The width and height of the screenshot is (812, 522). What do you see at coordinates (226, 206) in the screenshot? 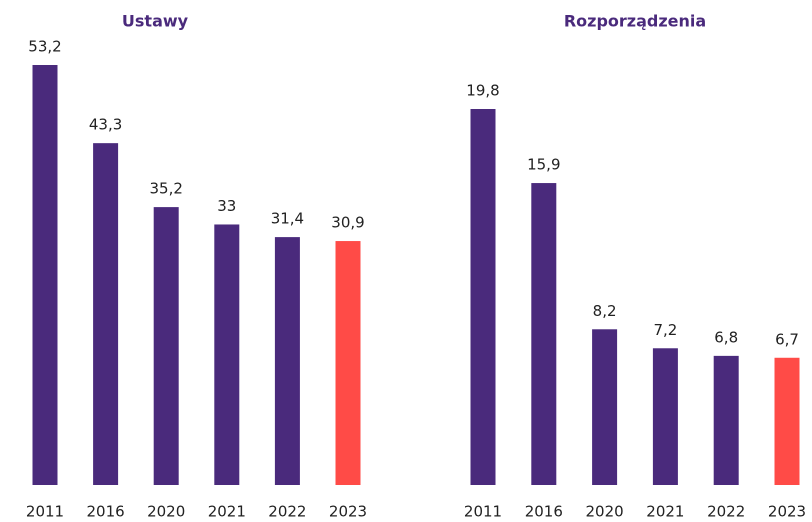
I see `value-label: 33` at bounding box center [226, 206].